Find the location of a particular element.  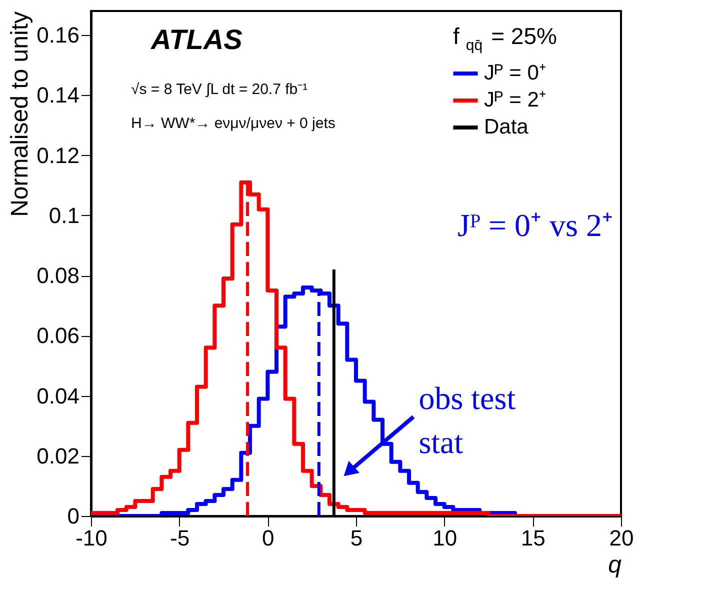

x-tick-label: 15 is located at coordinates (533, 538).